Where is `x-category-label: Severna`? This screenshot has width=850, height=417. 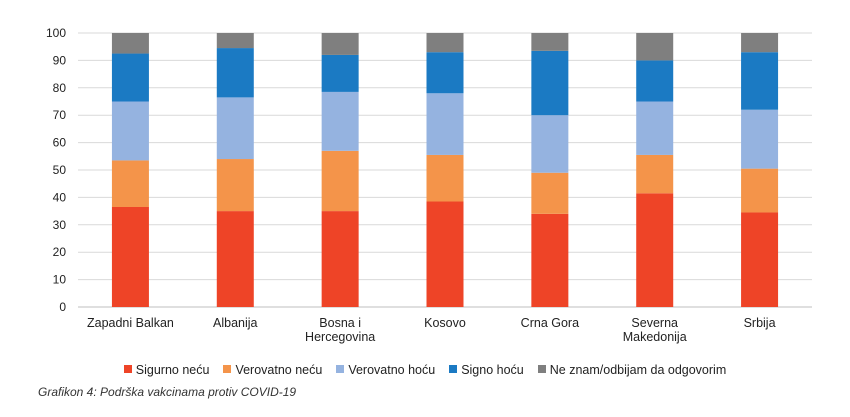
x-category-label: Severna is located at coordinates (654, 323).